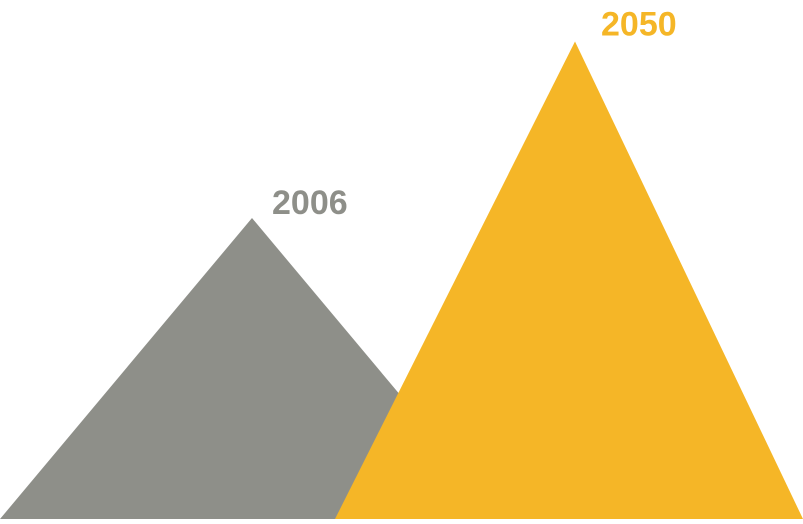  What do you see at coordinates (310, 203) in the screenshot?
I see `label-2006: 2006` at bounding box center [310, 203].